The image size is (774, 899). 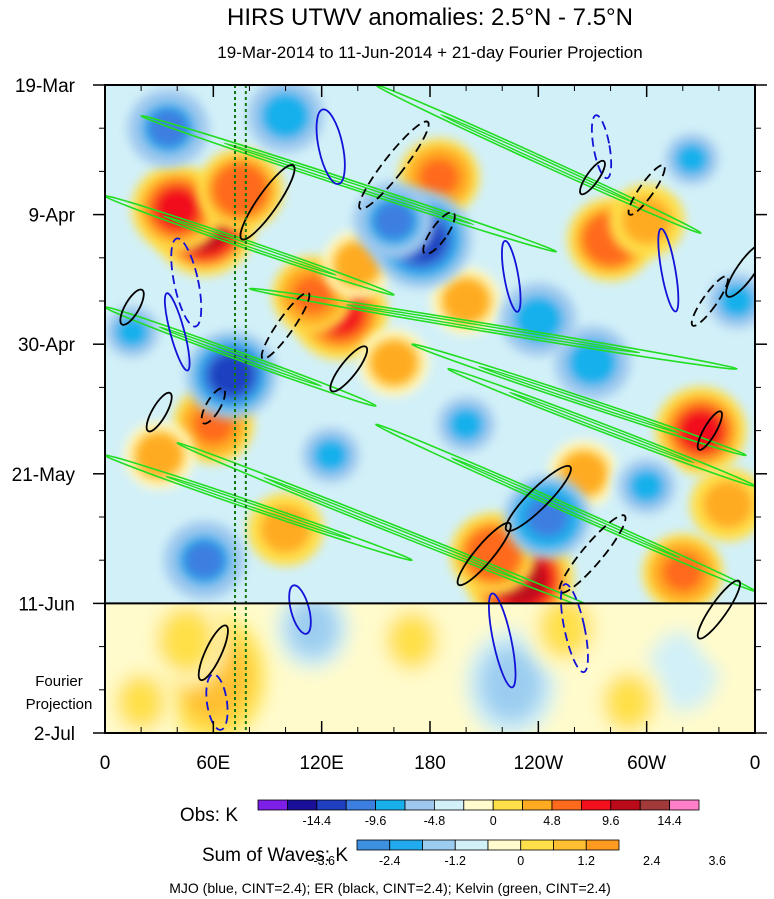 What do you see at coordinates (317, 821) in the screenshot?
I see `obs-colorbar-tick-label: -14.4` at bounding box center [317, 821].